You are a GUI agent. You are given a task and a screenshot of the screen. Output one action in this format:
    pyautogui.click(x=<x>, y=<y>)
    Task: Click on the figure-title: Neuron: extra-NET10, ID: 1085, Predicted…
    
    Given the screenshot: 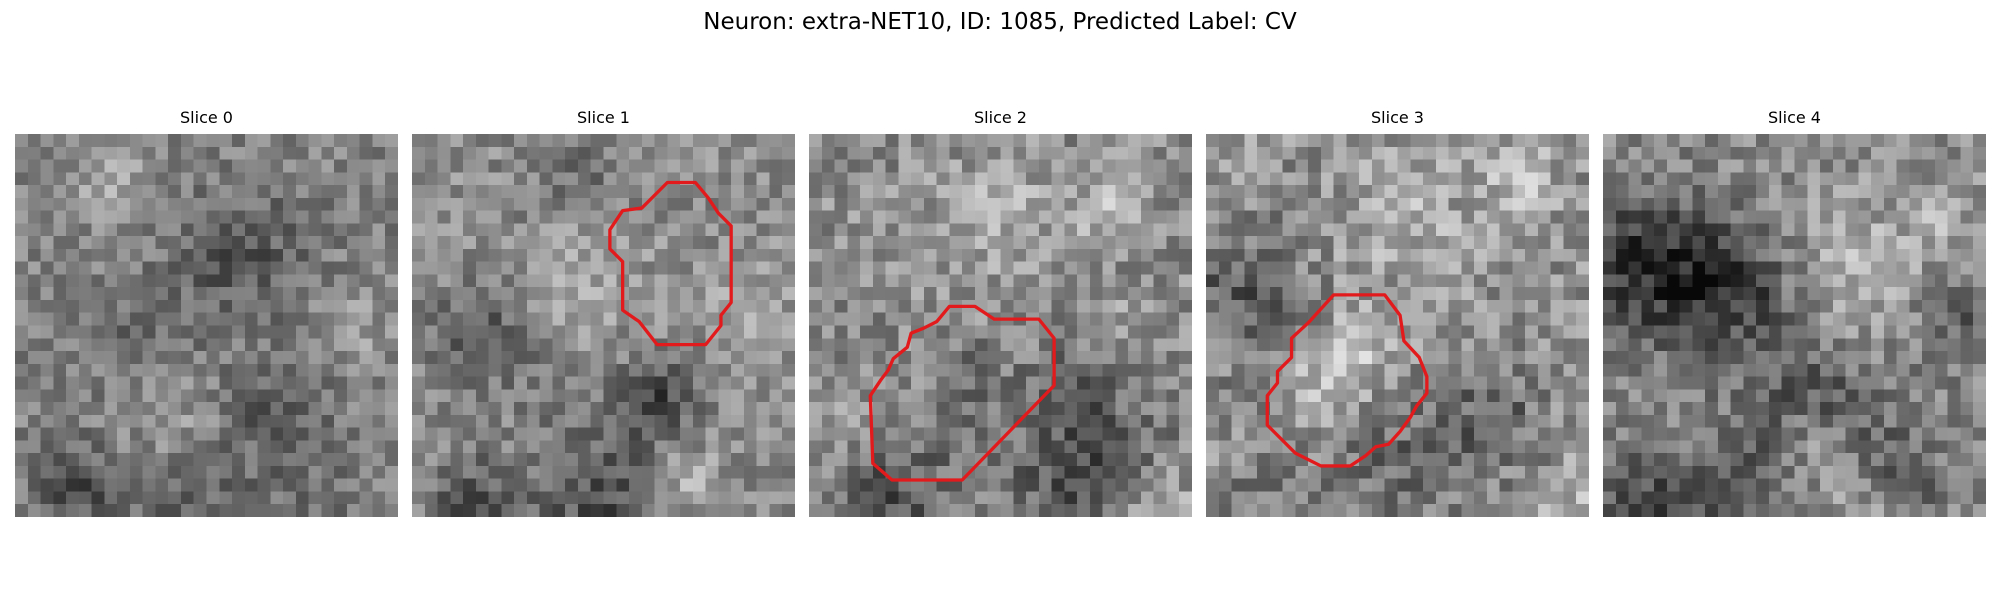 What is the action you would take?
    pyautogui.click(x=1000, y=22)
    